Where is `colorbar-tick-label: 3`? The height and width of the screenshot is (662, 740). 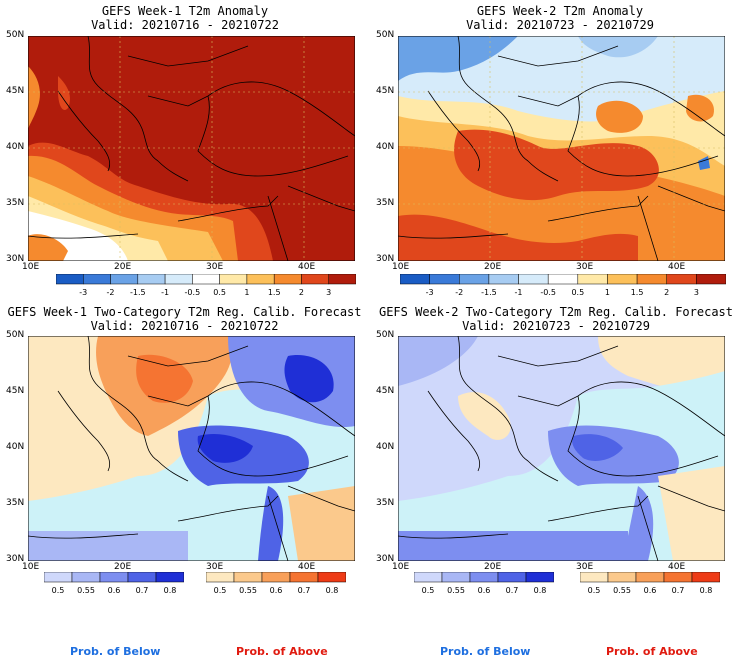
colorbar-tick-label: 3 is located at coordinates (696, 292).